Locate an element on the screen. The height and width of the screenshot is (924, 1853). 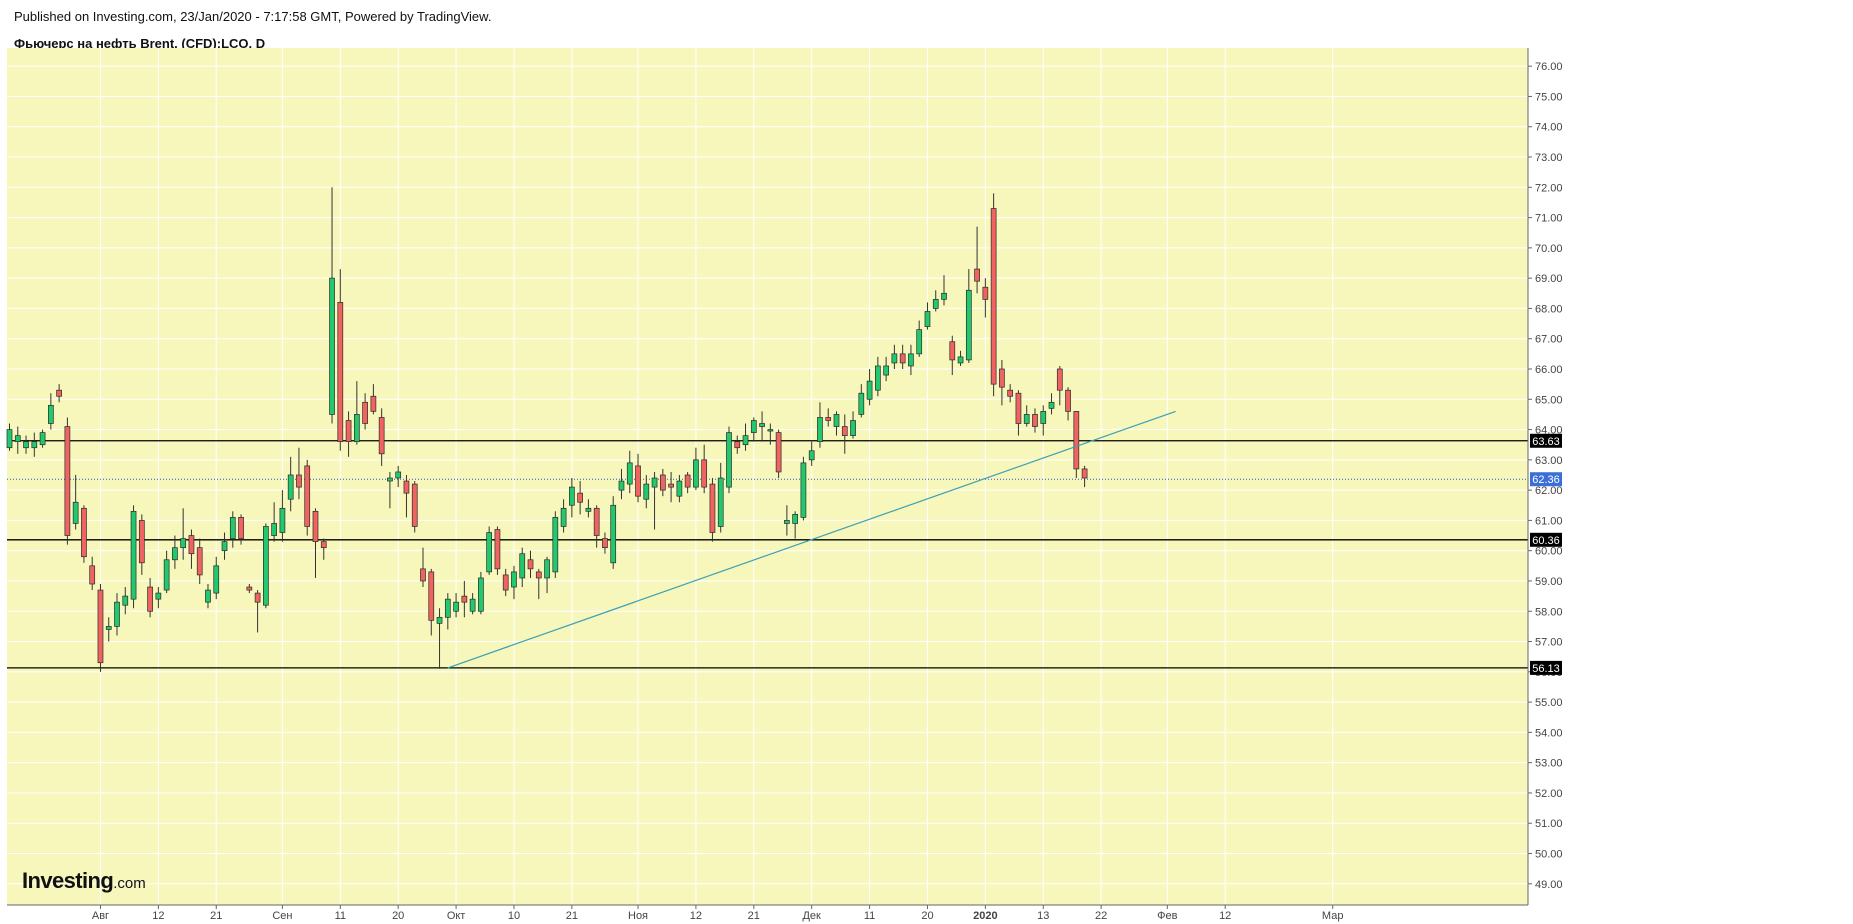
y-tick-label: 57.00 is located at coordinates (1549, 643).